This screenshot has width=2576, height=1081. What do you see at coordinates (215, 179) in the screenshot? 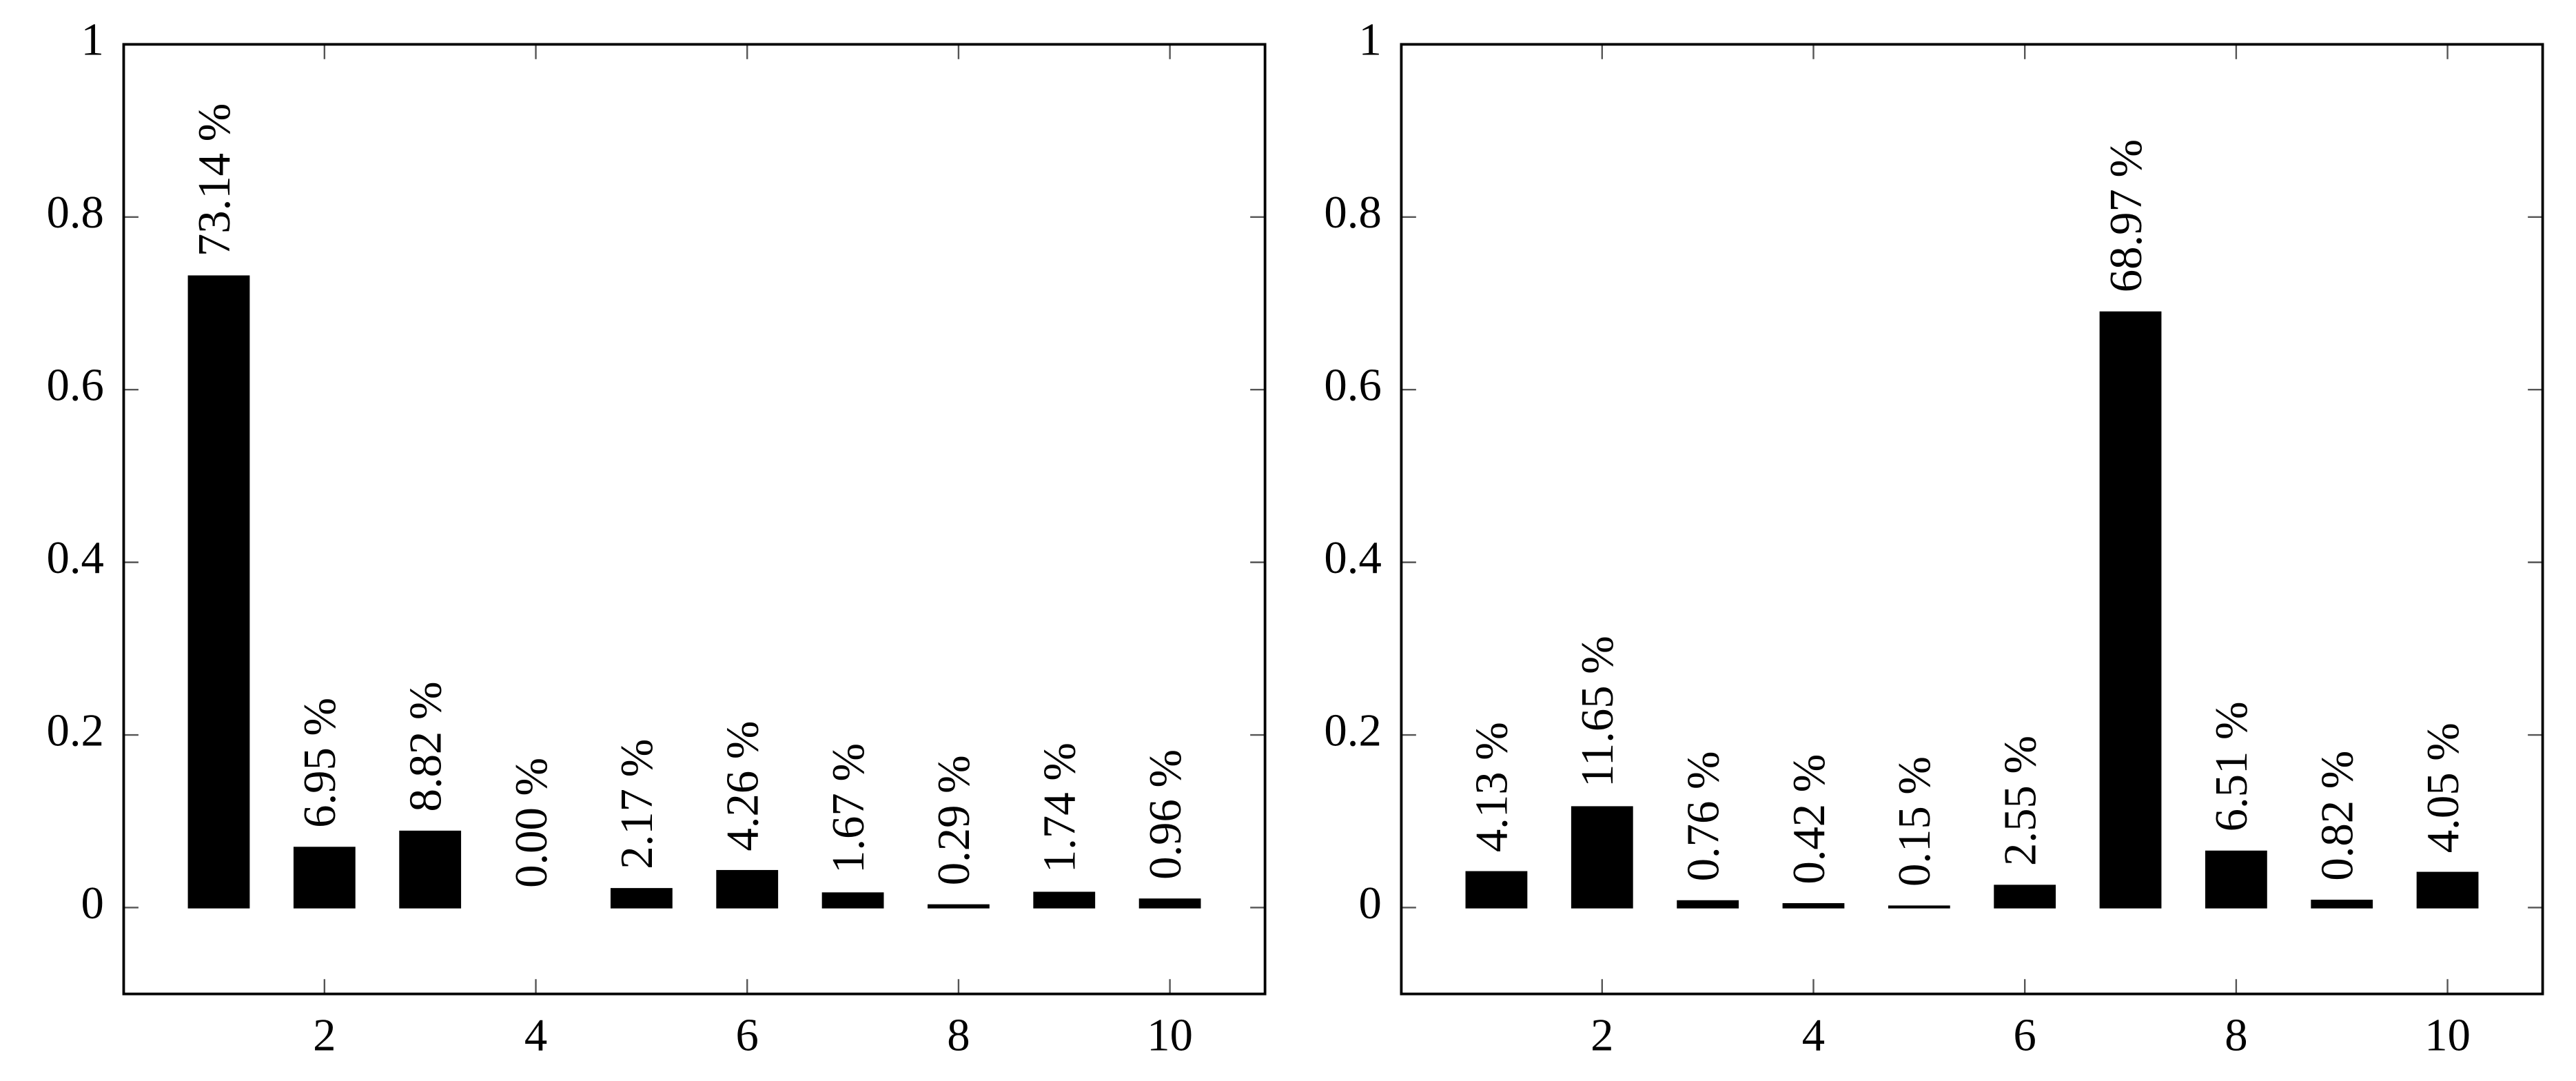
I see `data-label: 73.14 %` at bounding box center [215, 179].